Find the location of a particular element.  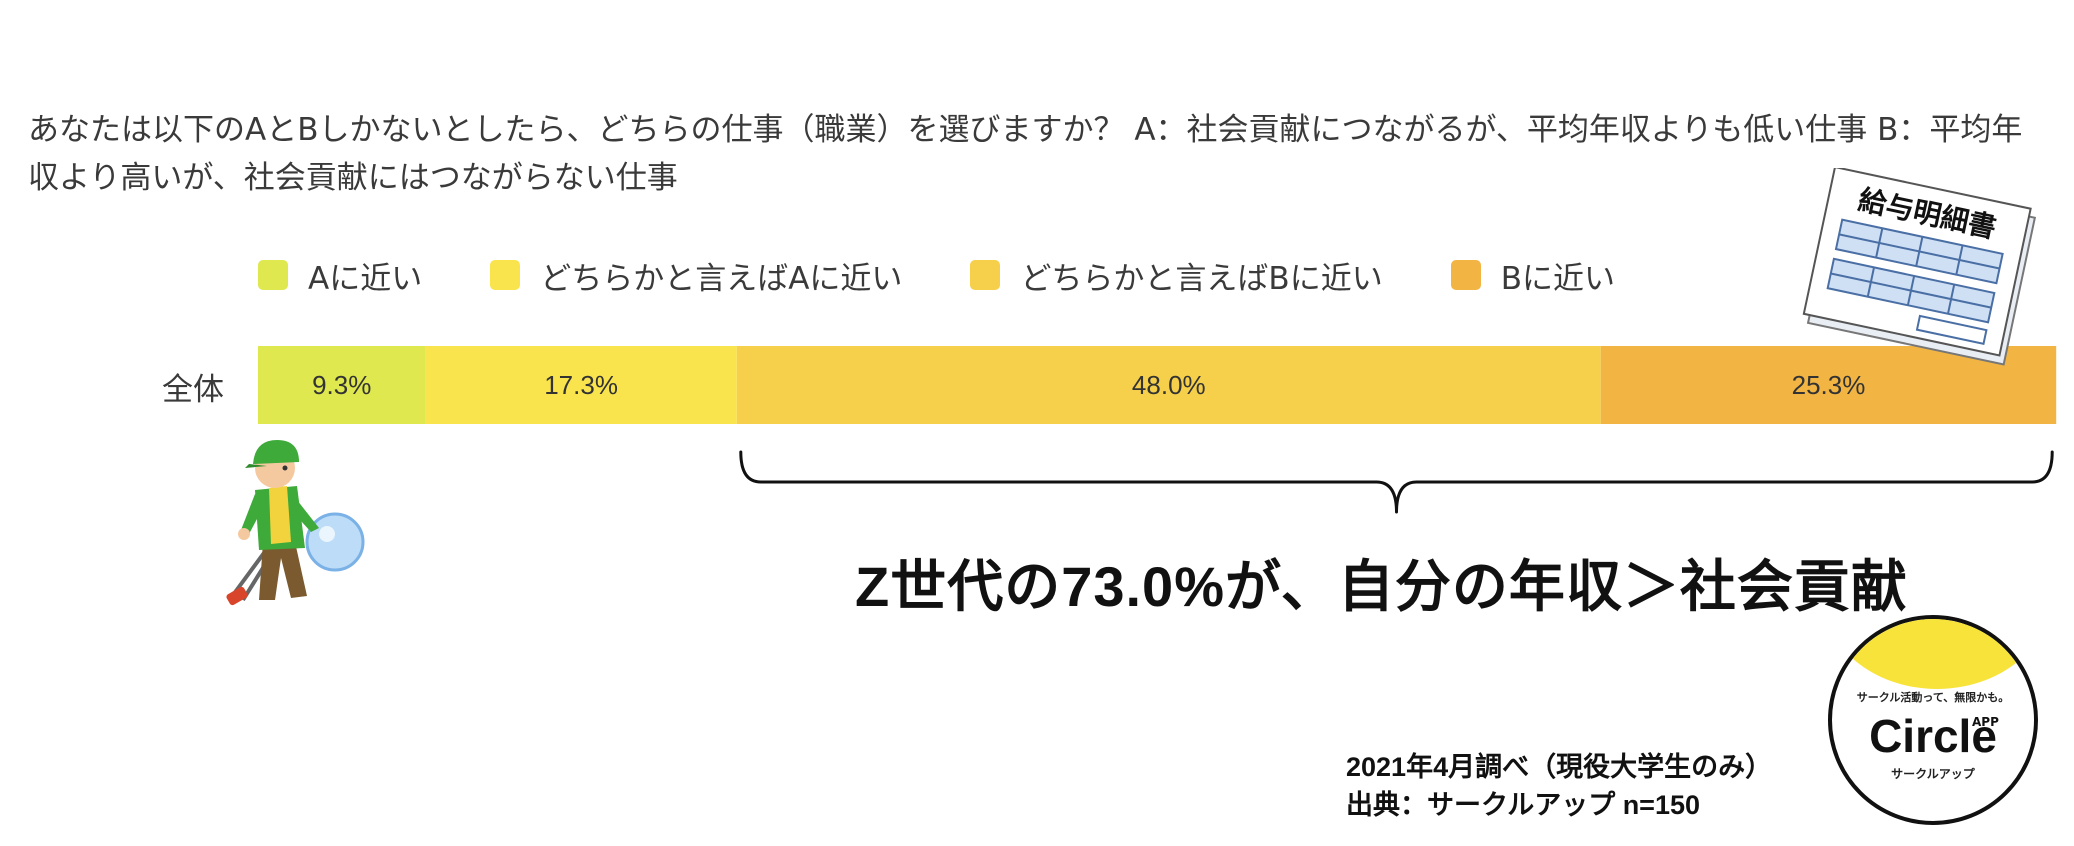

legend-item-b: Bに近い is located at coordinates (1532, 275).